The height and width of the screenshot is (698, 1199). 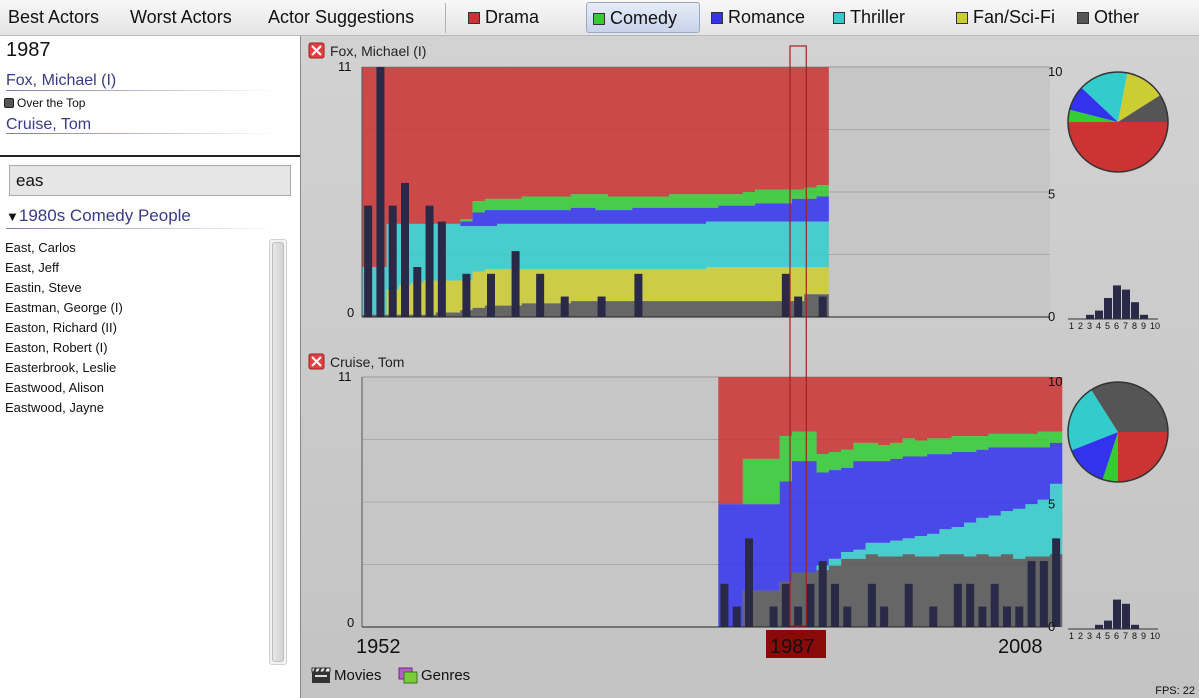 What do you see at coordinates (869, 17) in the screenshot?
I see `genre-toggle-thriller: Thriller` at bounding box center [869, 17].